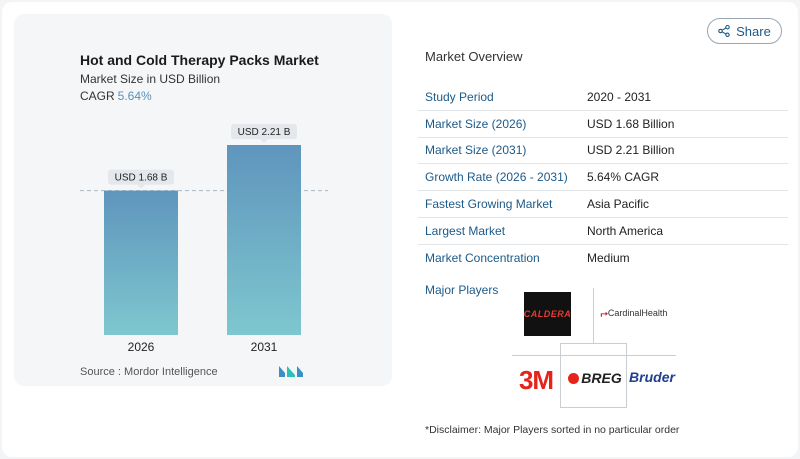 Image resolution: width=800 pixels, height=459 pixels. Describe the element at coordinates (601, 378) in the screenshot. I see `breg-logo-text: BREG` at that location.